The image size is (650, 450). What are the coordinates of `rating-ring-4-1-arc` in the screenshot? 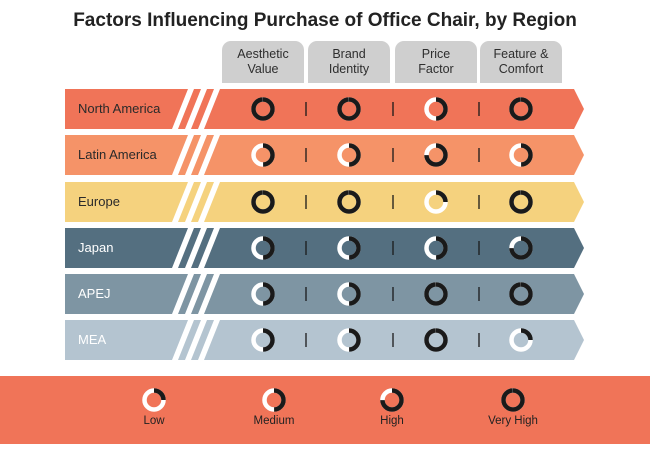 It's located at (263, 248).